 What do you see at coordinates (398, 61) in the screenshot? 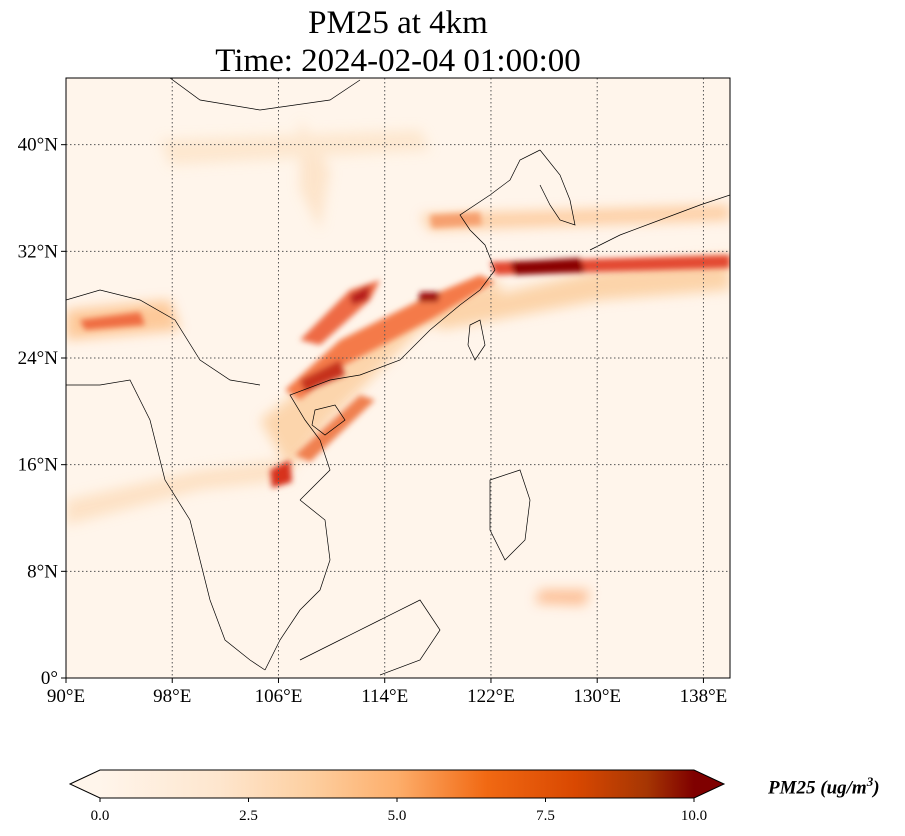
I see `map-time-subtitle: Time: 2024-02-04 01:00:00` at bounding box center [398, 61].